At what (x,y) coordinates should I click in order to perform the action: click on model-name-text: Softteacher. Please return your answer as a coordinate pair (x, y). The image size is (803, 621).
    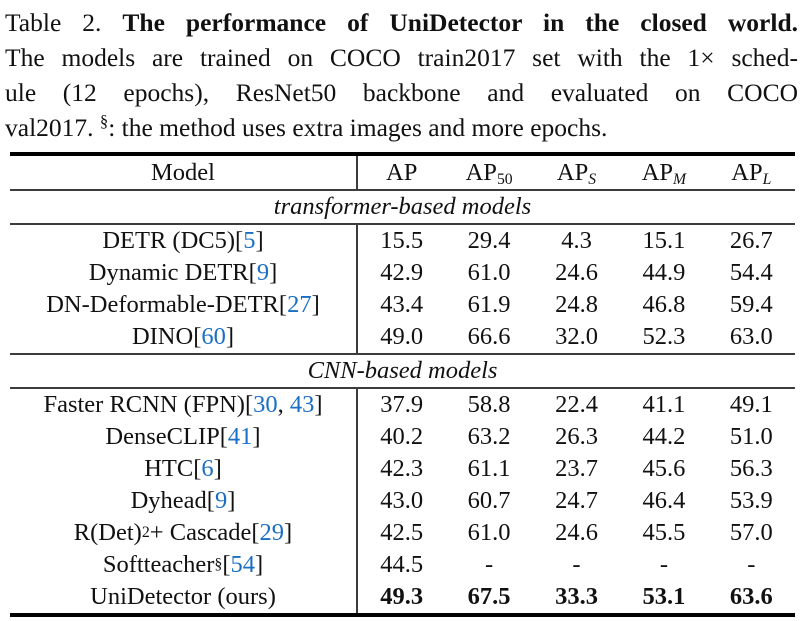
    Looking at the image, I should click on (158, 564).